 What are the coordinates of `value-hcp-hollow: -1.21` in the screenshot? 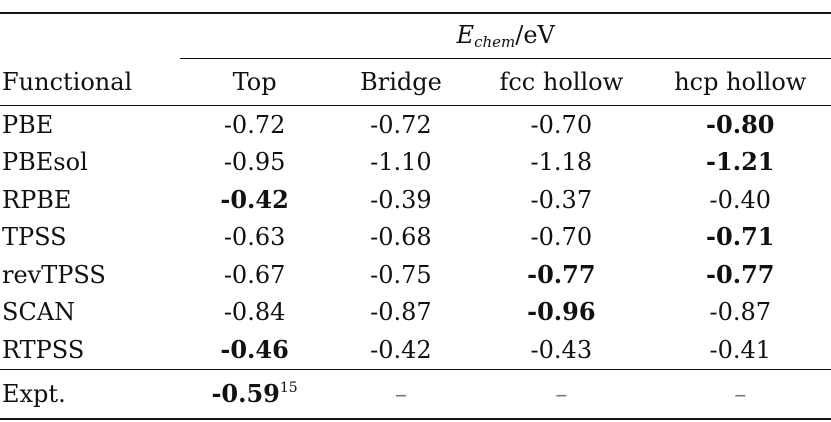 It's located at (740, 162).